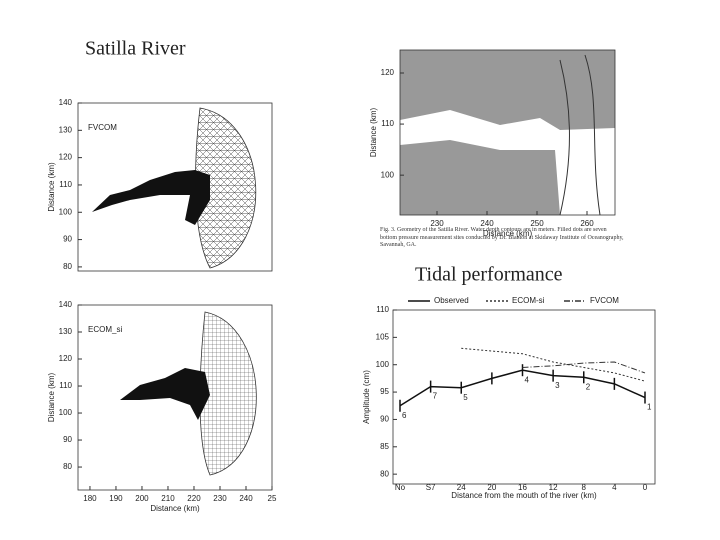 The image size is (720, 540). What do you see at coordinates (435, 396) in the screenshot?
I see `station-label: 7` at bounding box center [435, 396].